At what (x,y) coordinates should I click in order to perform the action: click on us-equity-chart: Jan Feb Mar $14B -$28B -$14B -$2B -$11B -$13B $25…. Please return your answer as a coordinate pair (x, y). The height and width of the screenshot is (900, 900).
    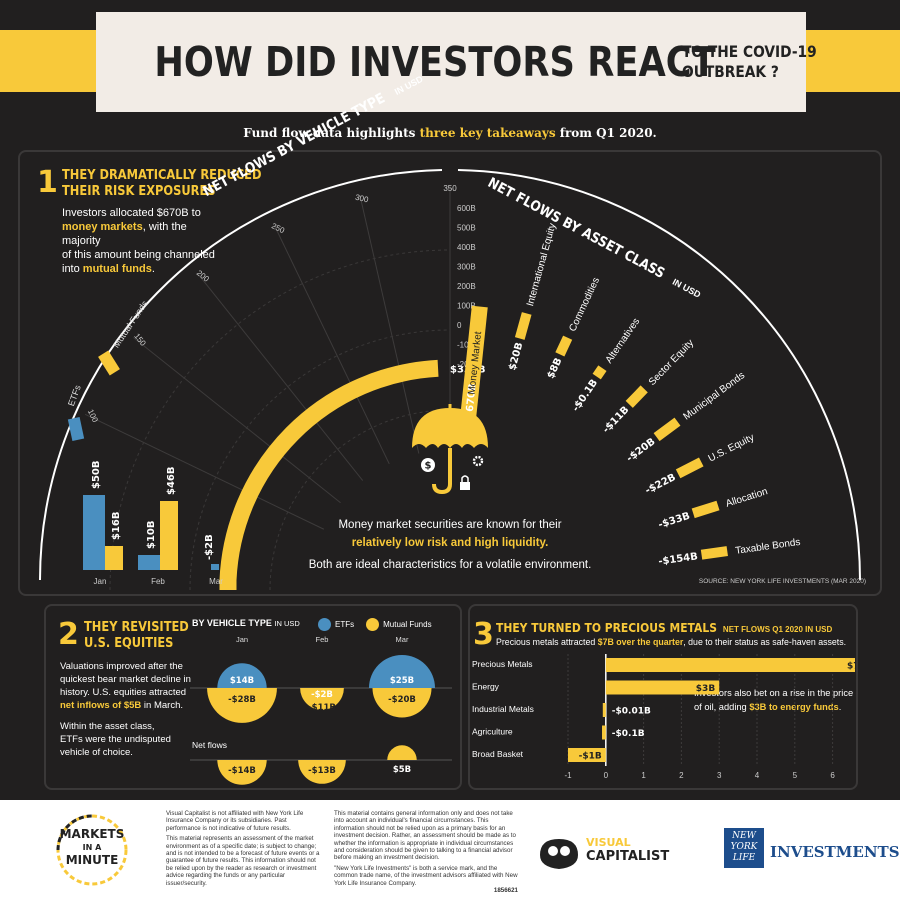
    Looking at the image, I should click on (321, 710).